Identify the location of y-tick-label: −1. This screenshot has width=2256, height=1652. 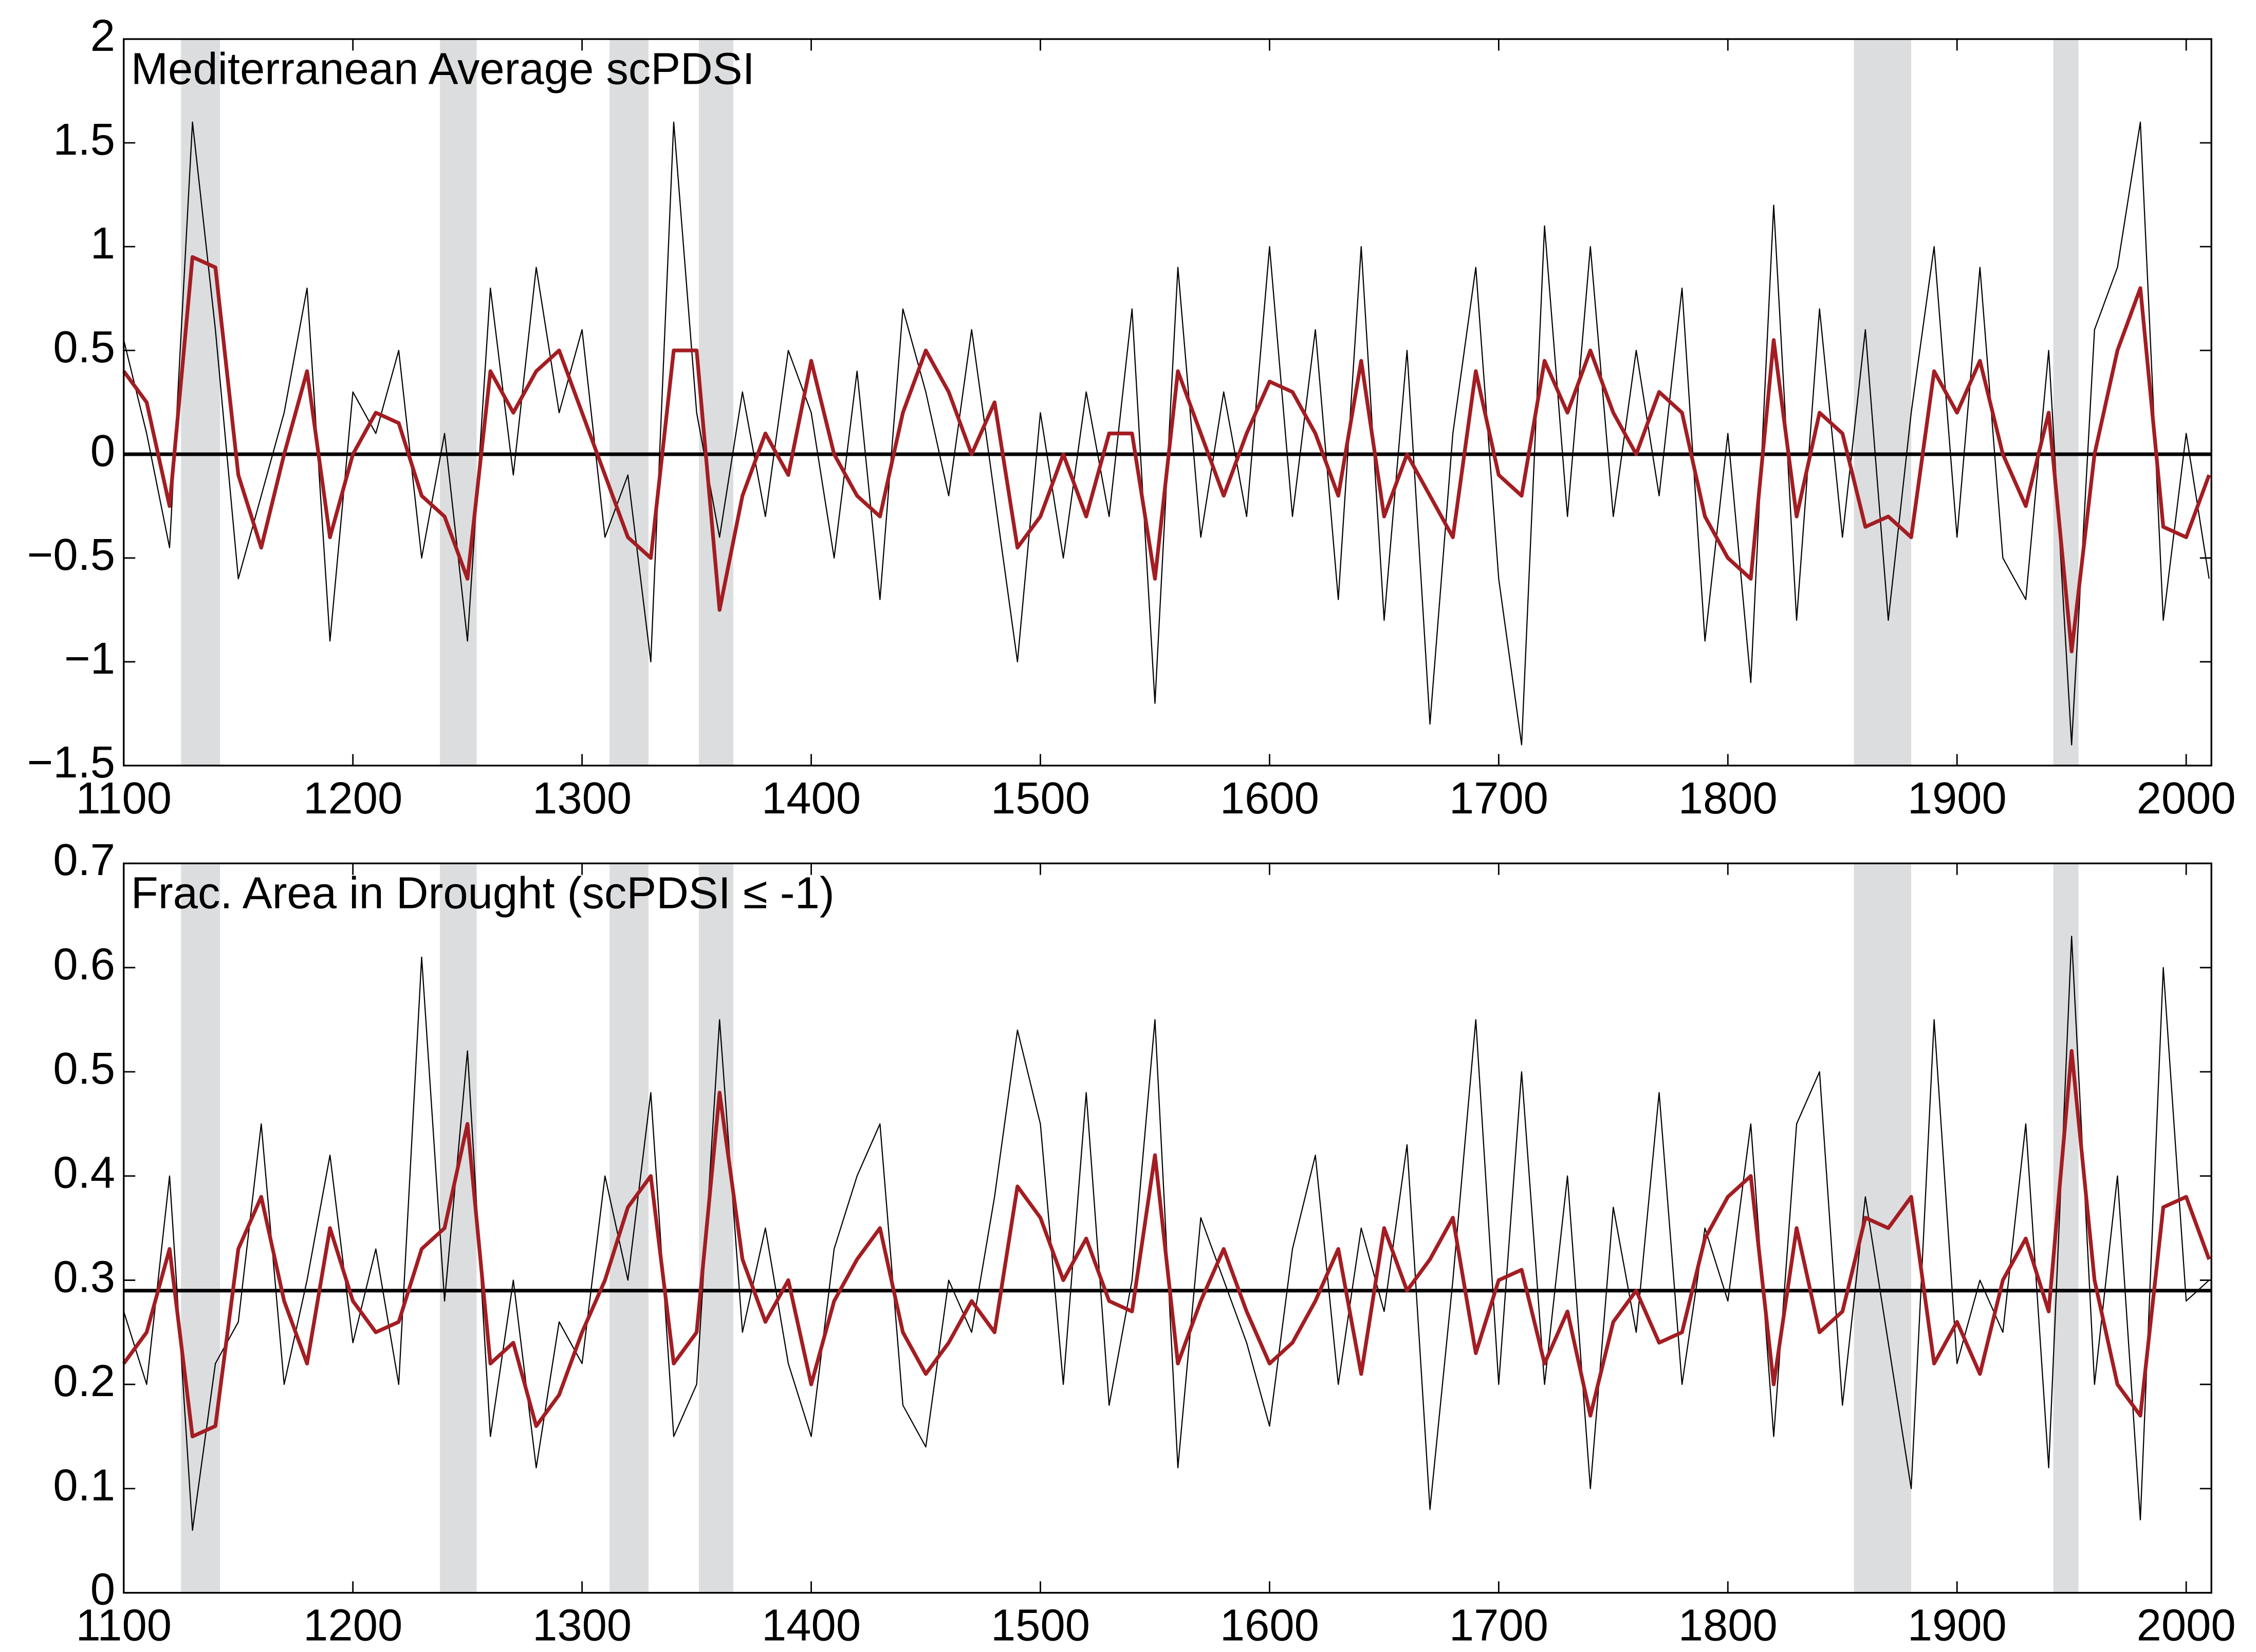
(90, 658).